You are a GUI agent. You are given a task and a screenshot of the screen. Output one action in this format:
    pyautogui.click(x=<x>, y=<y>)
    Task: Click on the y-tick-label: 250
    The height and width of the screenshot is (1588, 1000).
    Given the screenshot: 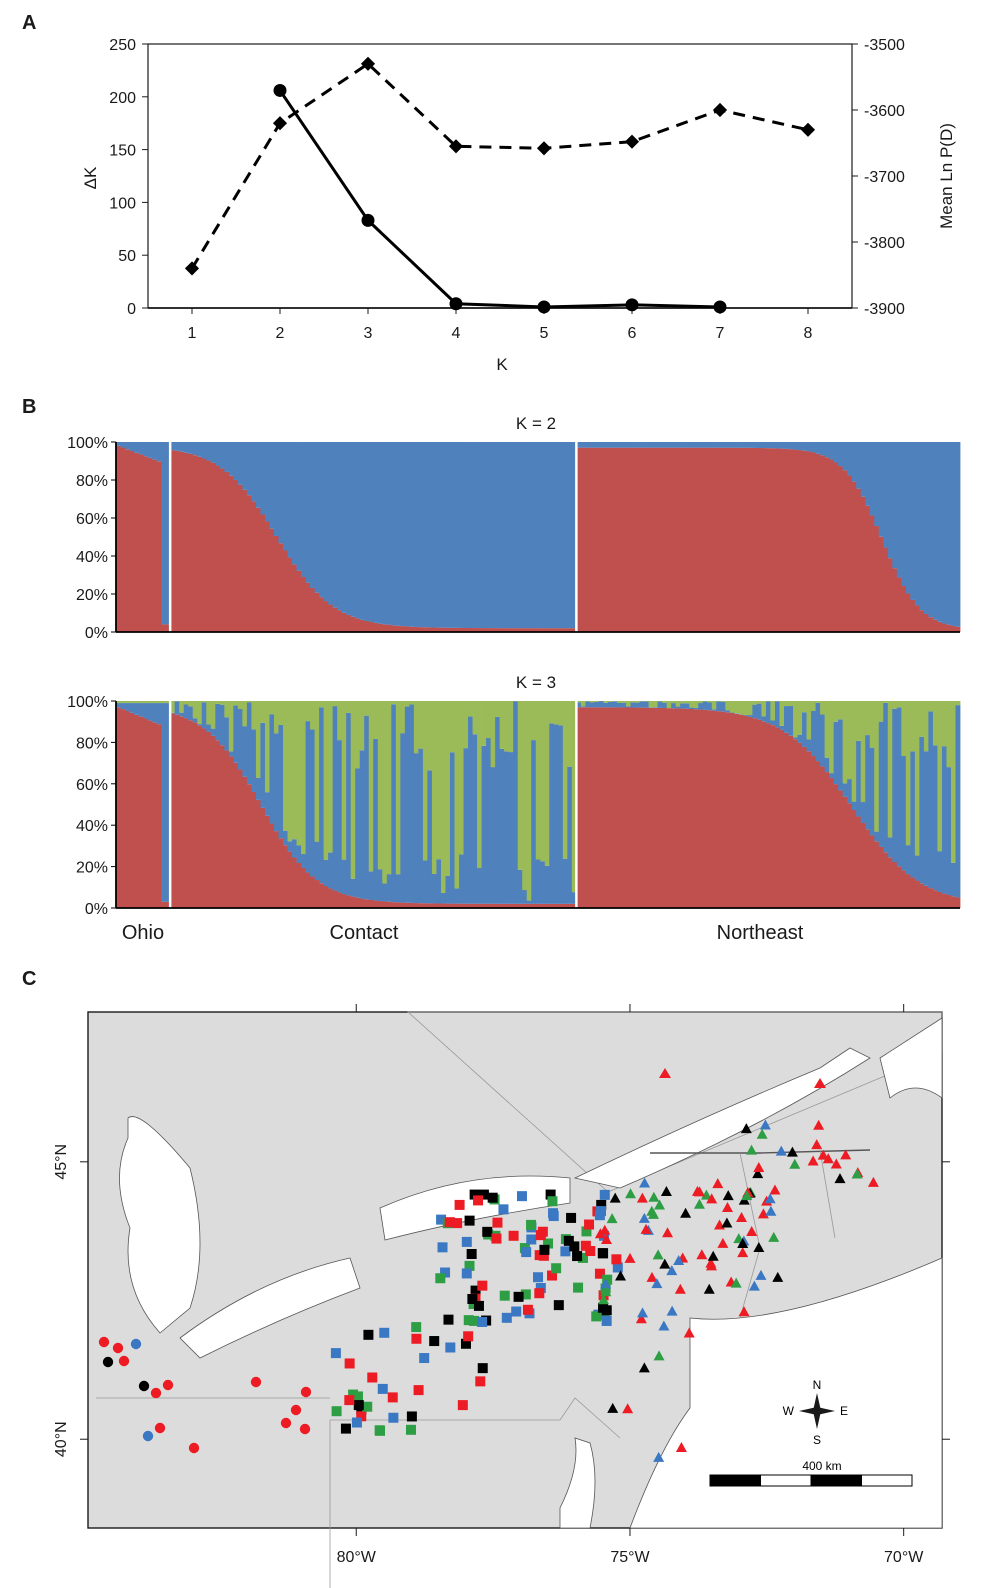 What is the action you would take?
    pyautogui.click(x=122, y=45)
    